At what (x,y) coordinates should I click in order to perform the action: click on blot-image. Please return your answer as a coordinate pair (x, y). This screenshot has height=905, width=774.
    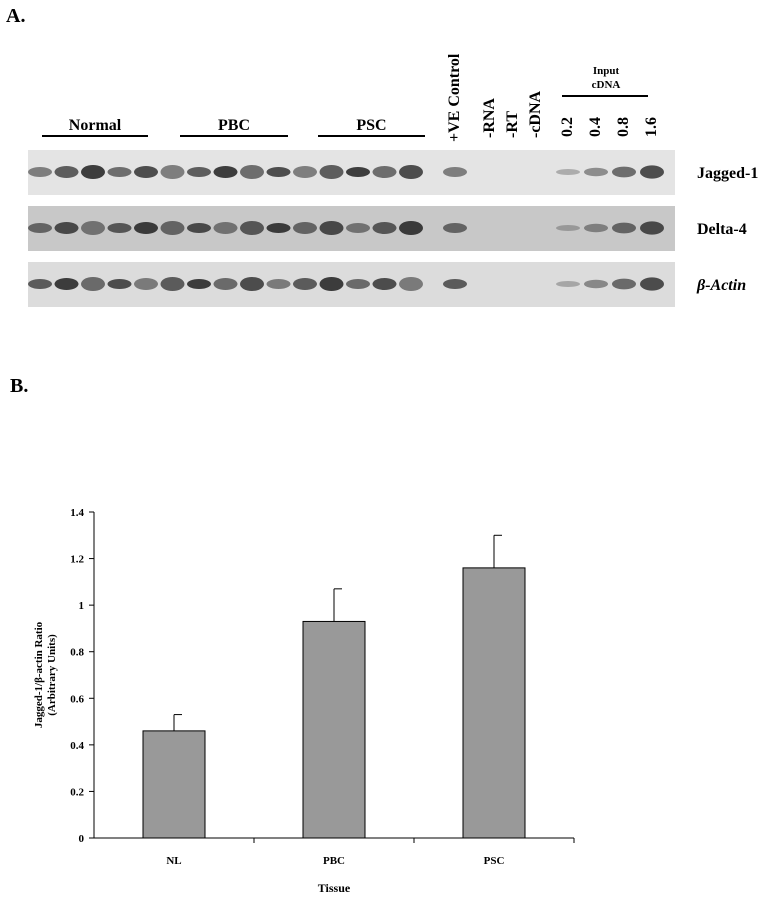
    Looking at the image, I should click on (351, 228).